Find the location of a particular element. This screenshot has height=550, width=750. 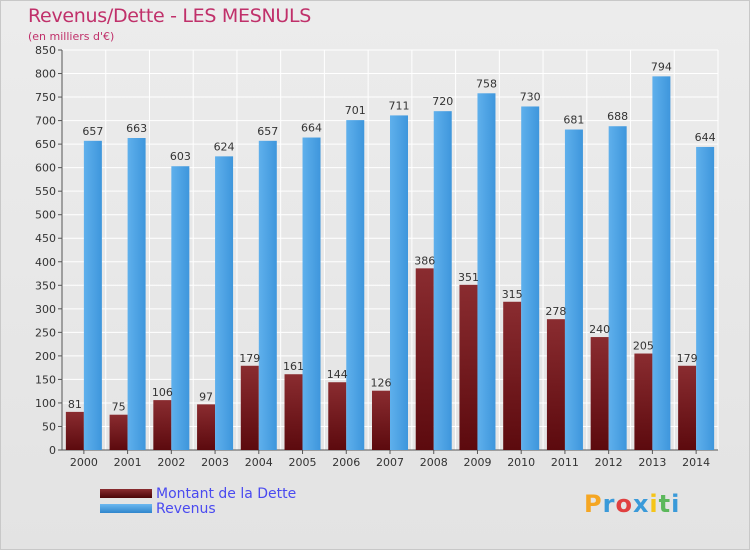

data-label-debt: 386 is located at coordinates (424, 260).